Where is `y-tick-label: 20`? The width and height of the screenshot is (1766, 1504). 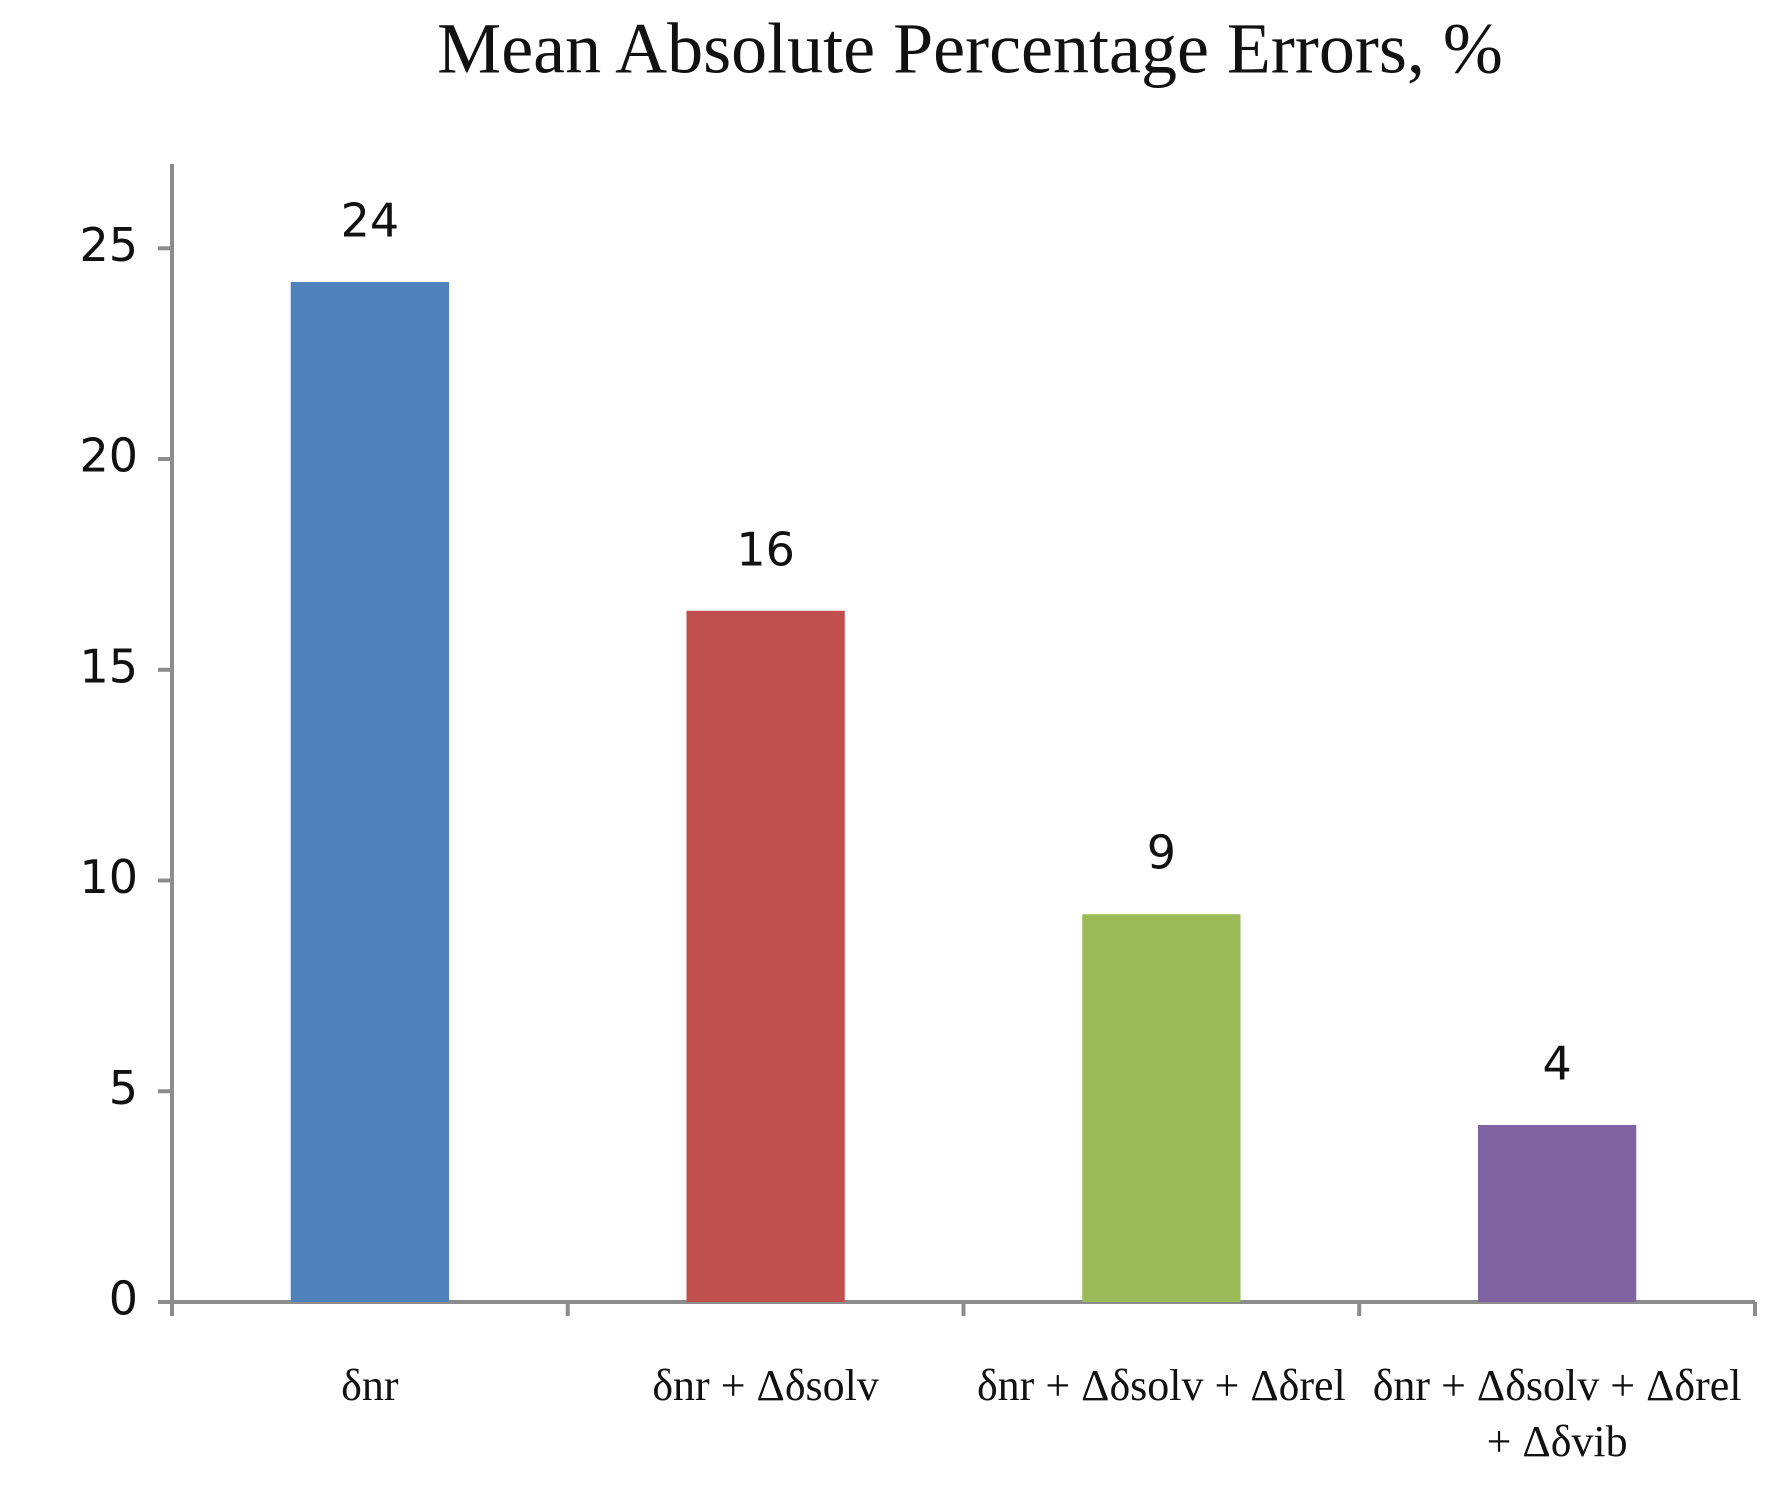 y-tick-label: 20 is located at coordinates (108, 456).